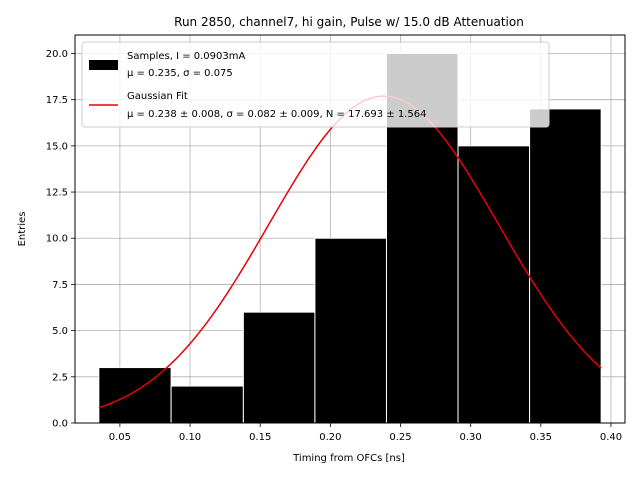 Image resolution: width=640 pixels, height=480 pixels. I want to click on x-tick-label: 0.40, so click(611, 437).